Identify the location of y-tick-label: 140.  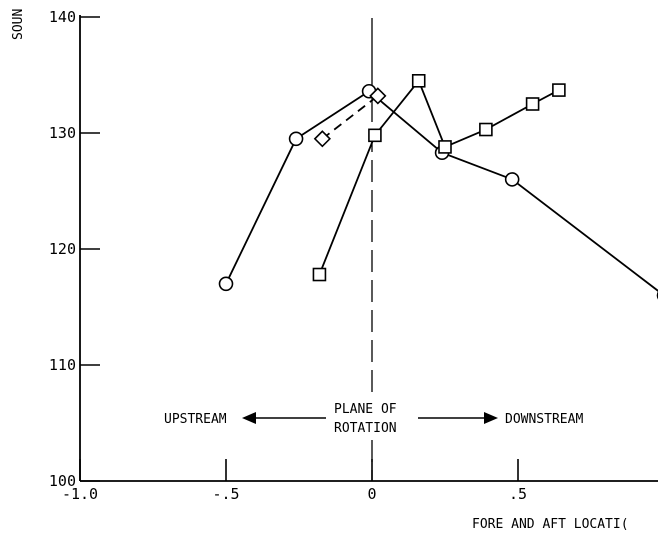
(62, 17).